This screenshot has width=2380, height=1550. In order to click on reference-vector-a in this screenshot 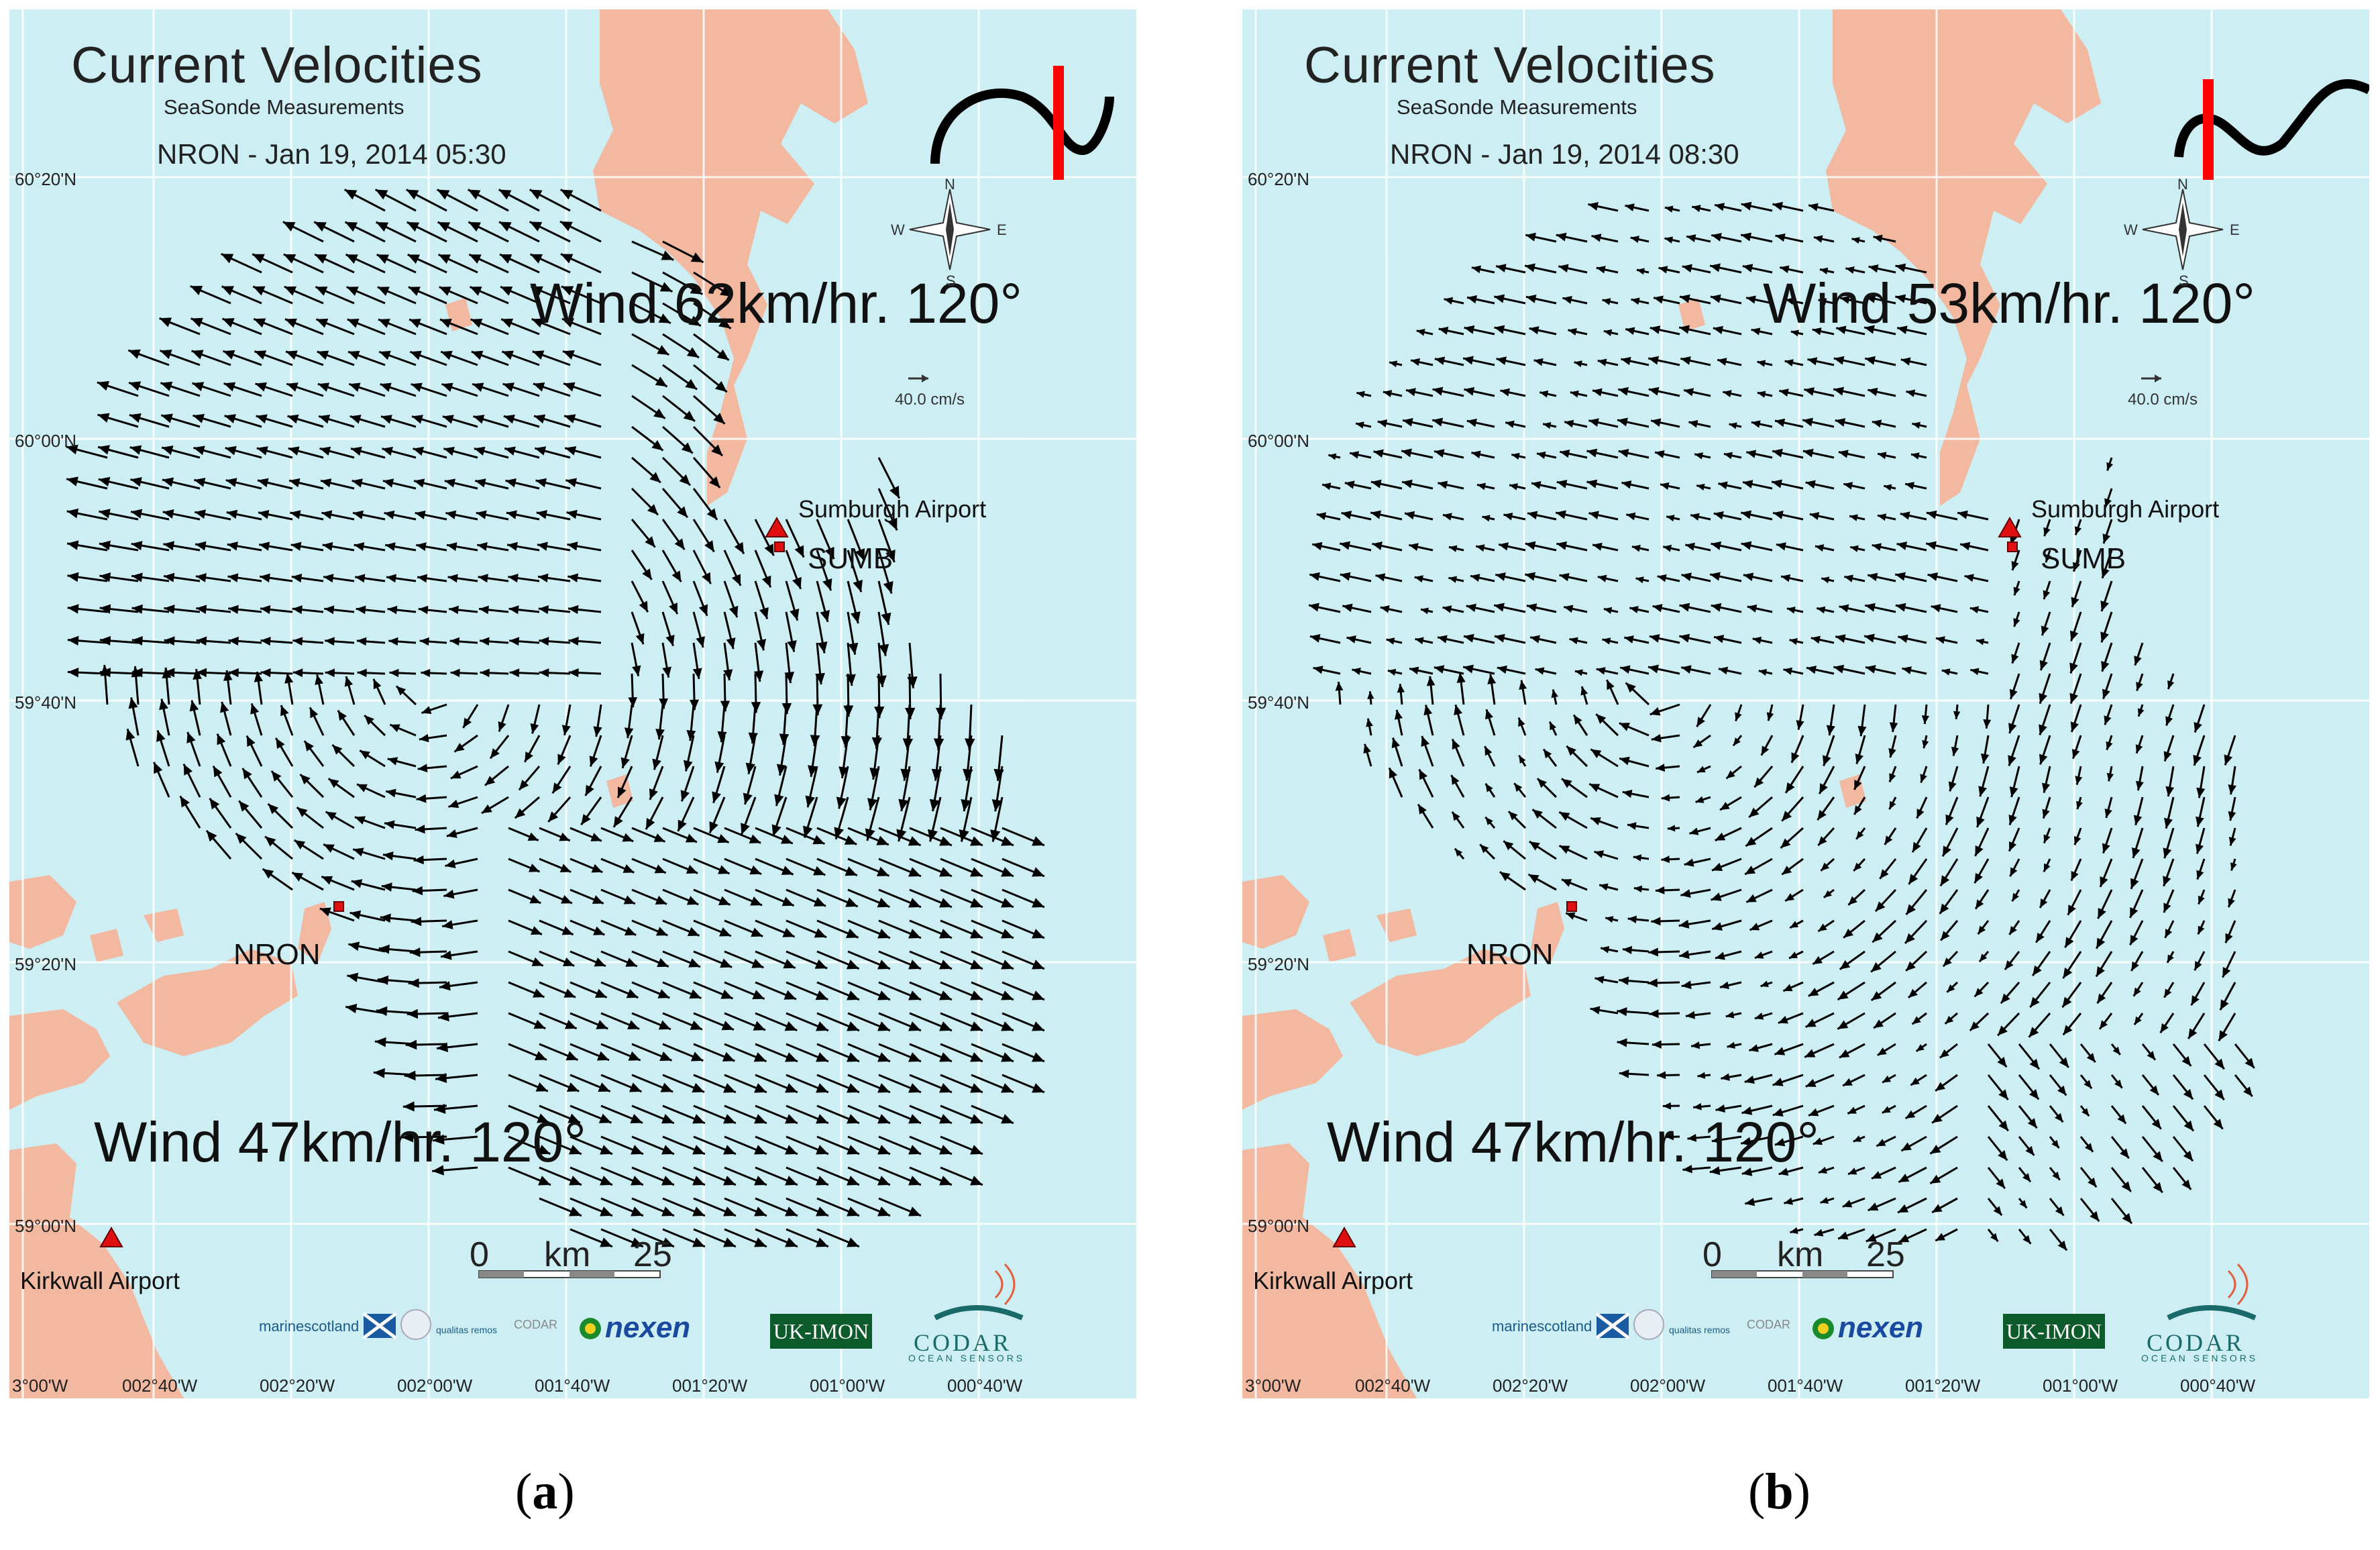, I will do `click(918, 378)`.